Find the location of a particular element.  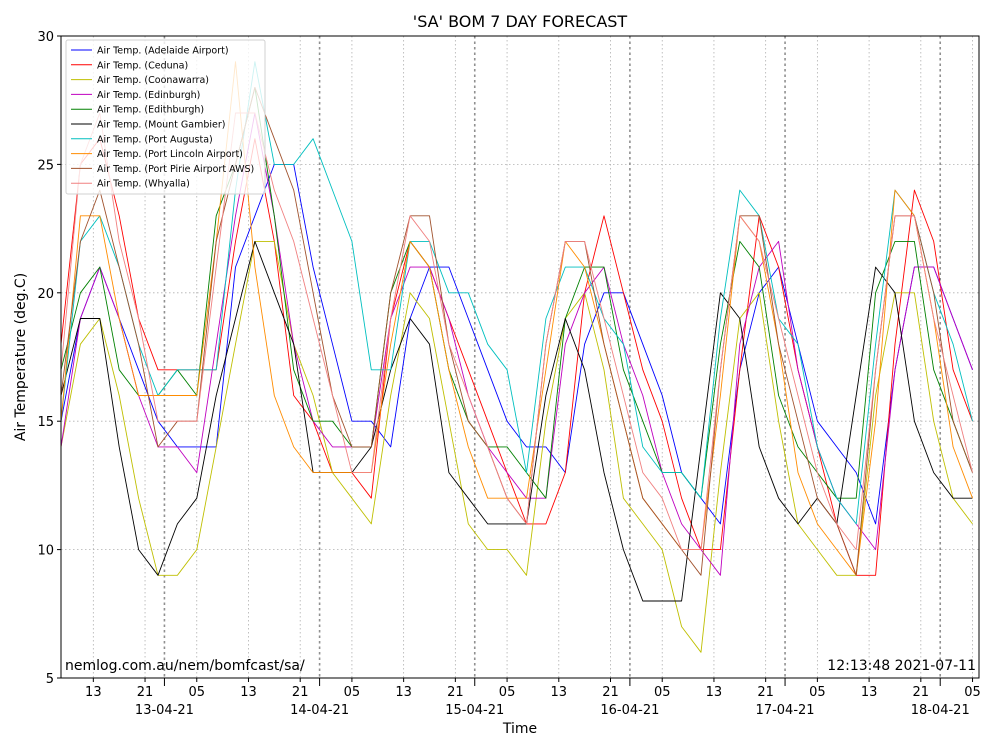

y-axis-label: Air Temperature (deg.C) is located at coordinates (21, 357).